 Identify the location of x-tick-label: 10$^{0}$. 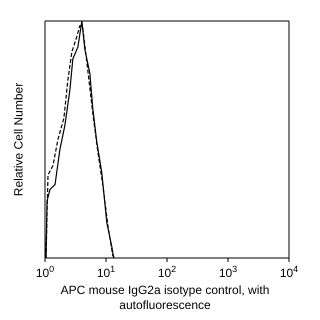
(45, 272).